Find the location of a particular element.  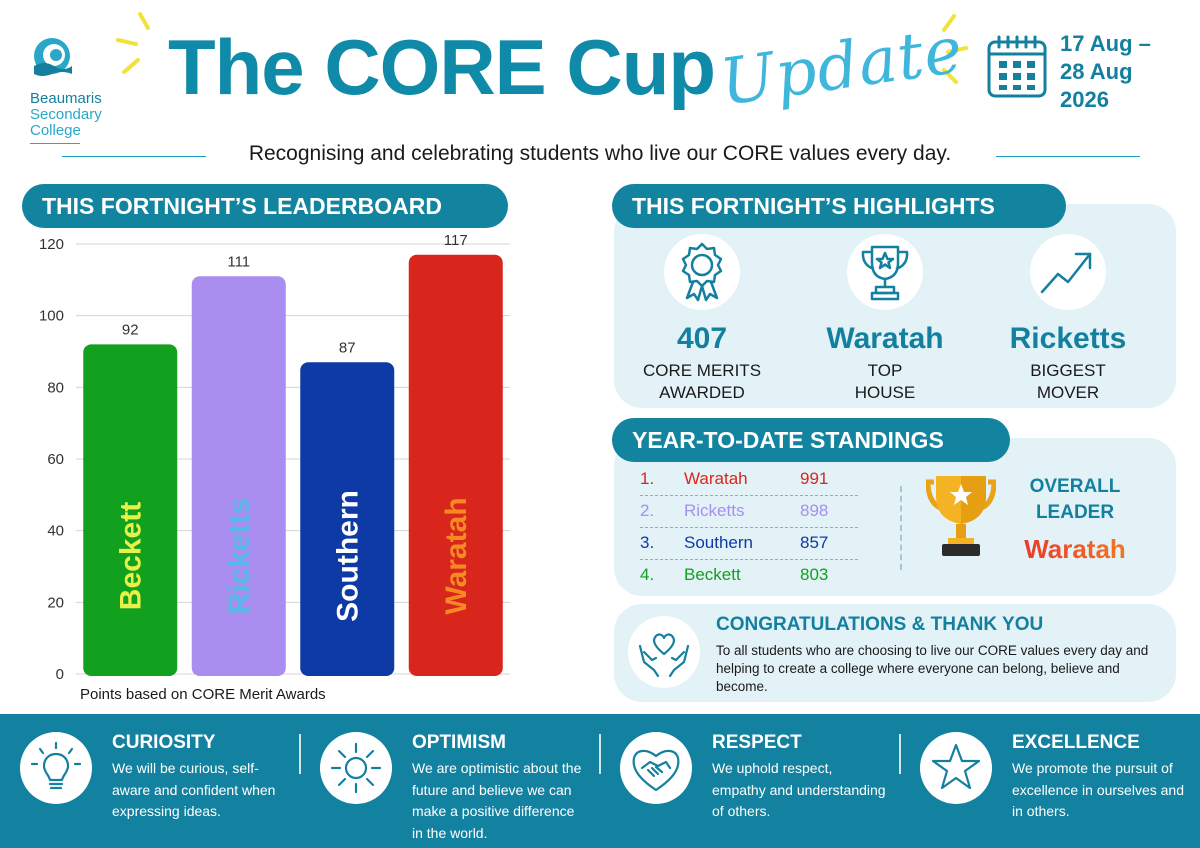

standings-points: 803 is located at coordinates (814, 574).